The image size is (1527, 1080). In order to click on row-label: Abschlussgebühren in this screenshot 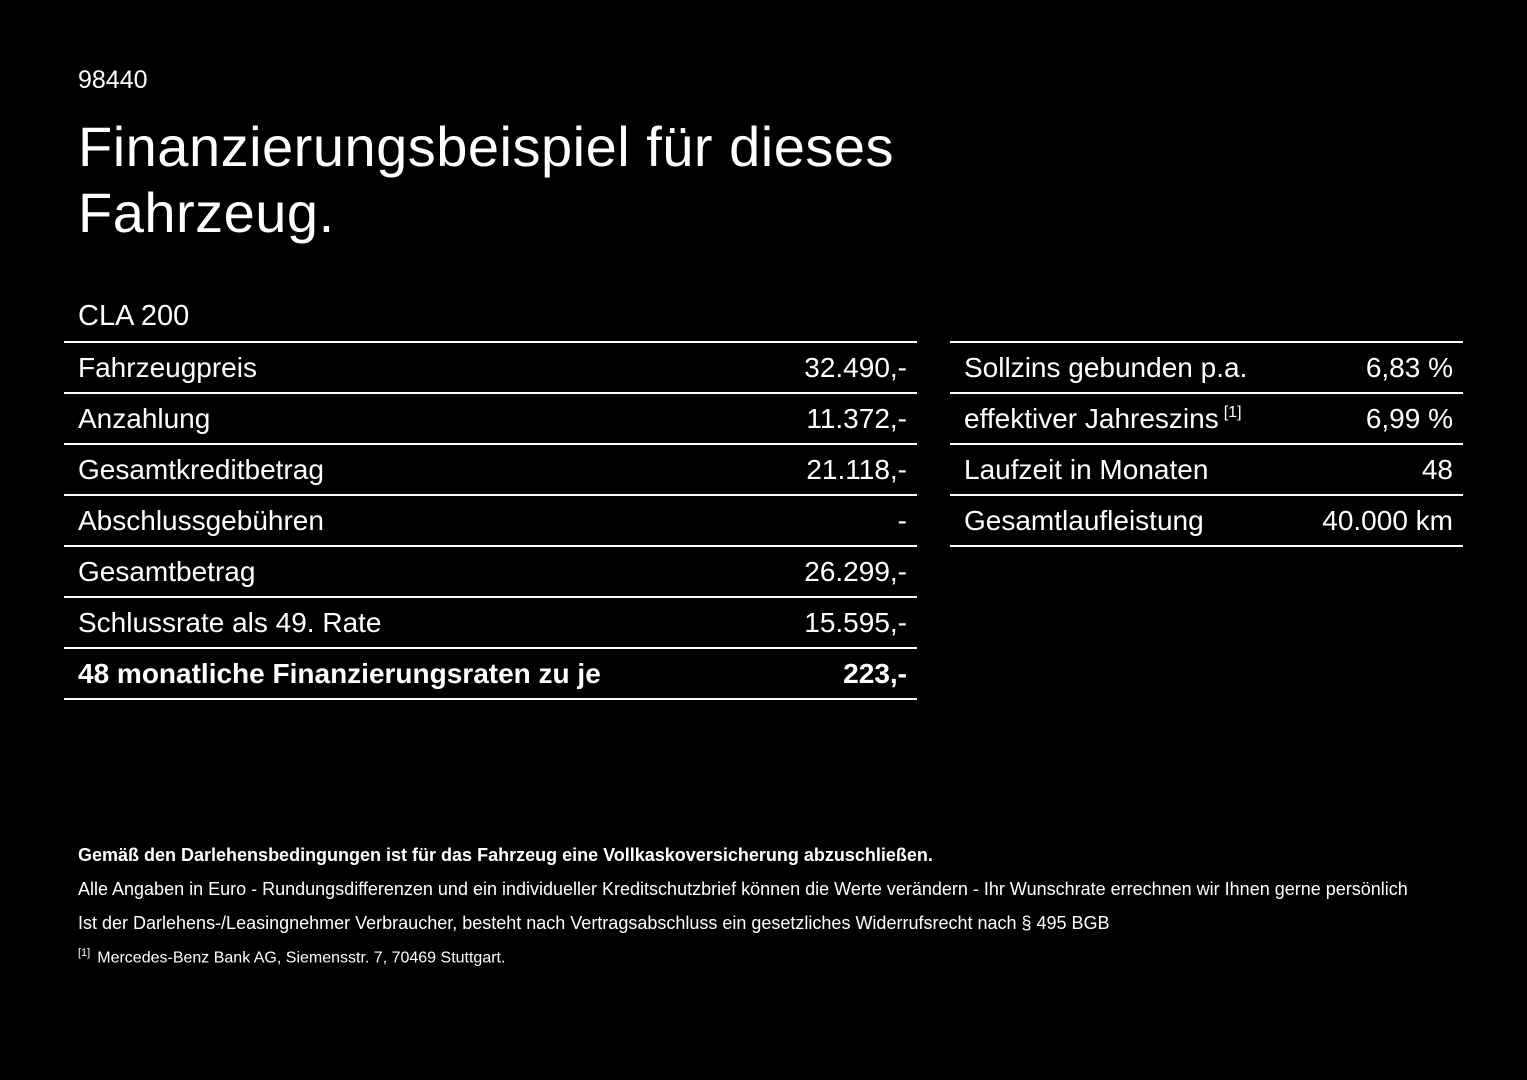, I will do `click(201, 520)`.